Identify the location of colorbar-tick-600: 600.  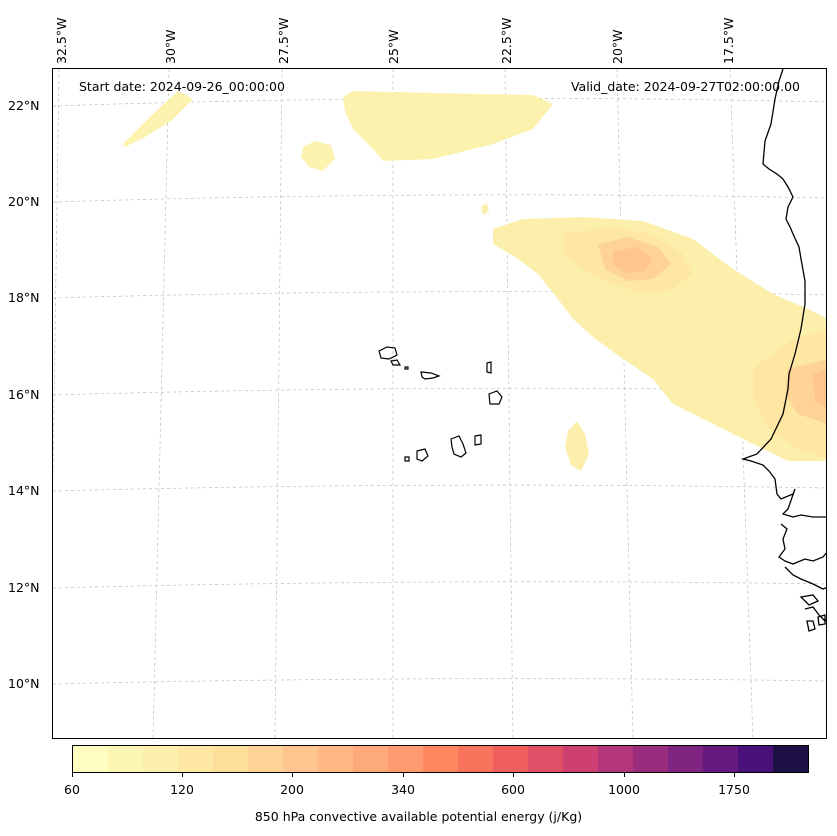
(513, 789).